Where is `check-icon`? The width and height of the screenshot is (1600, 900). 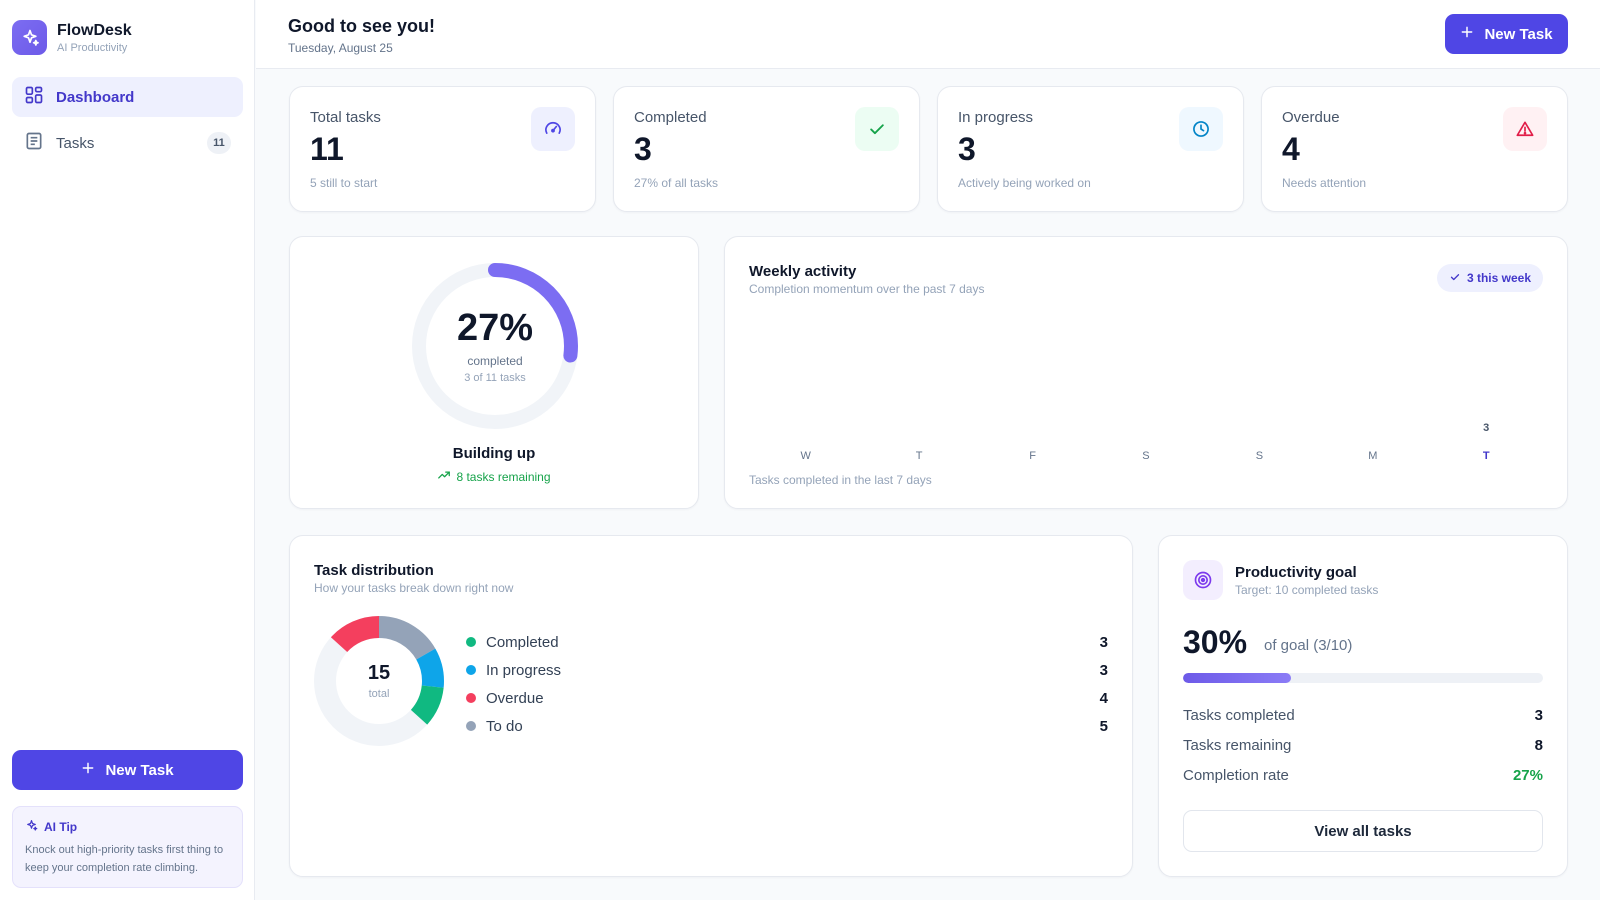
check-icon is located at coordinates (1455, 278).